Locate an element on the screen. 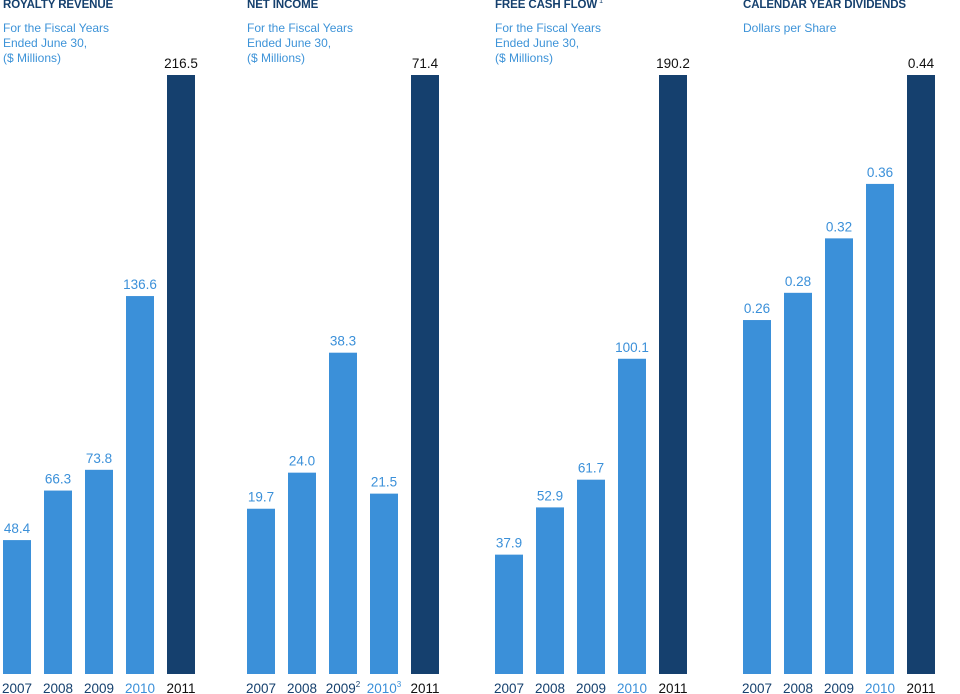 This screenshot has height=694, width=960. value-label: 24.0 is located at coordinates (302, 461).